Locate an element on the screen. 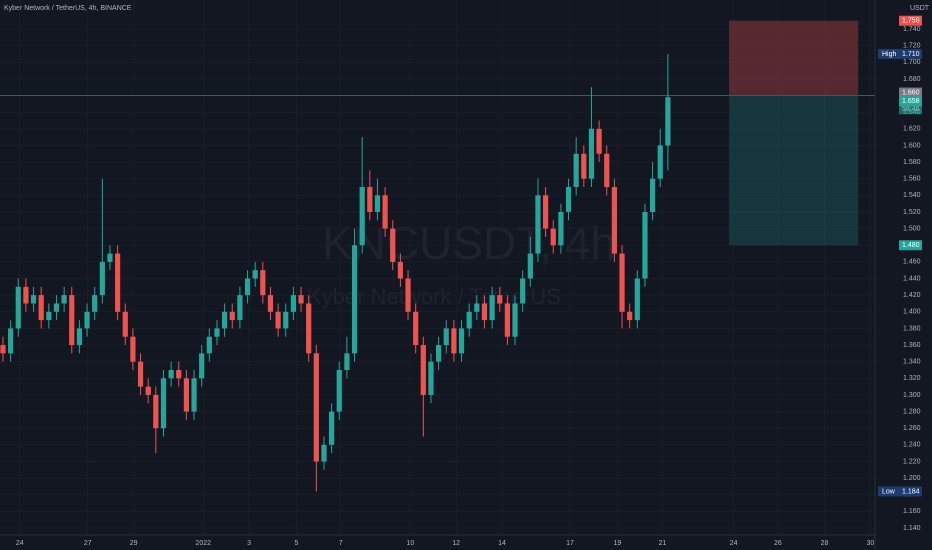 This screenshot has height=550, width=932. x-tick-label: 24 is located at coordinates (20, 543).